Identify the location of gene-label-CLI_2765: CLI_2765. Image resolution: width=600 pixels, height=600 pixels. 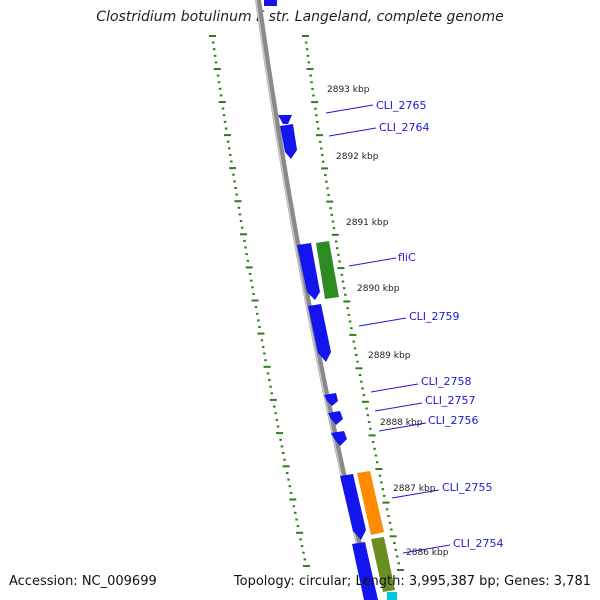
(401, 105).